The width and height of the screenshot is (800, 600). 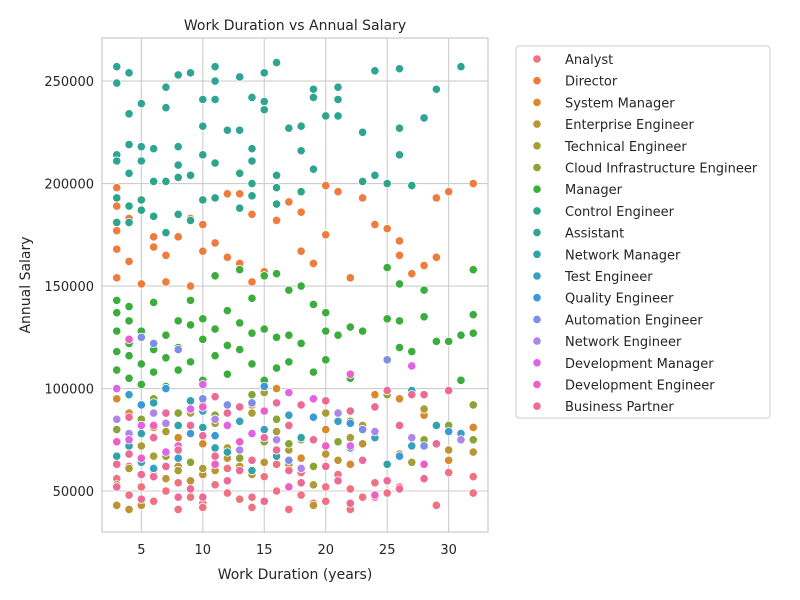 What do you see at coordinates (73, 492) in the screenshot?
I see `y-tick-label: 50000` at bounding box center [73, 492].